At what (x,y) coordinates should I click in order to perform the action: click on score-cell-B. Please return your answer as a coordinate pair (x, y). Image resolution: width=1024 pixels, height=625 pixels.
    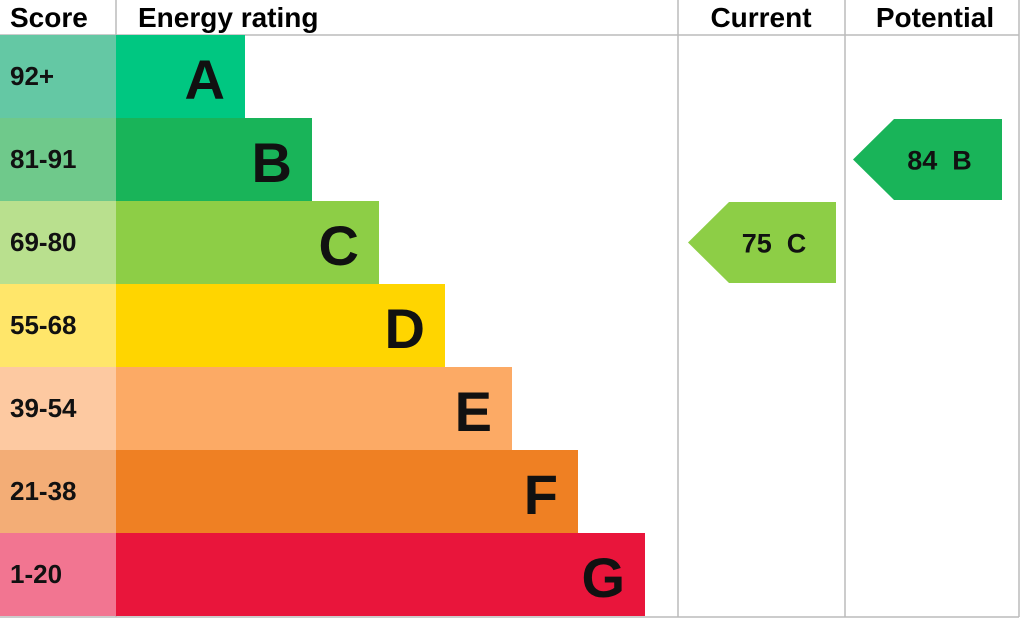
    Looking at the image, I should click on (58, 159).